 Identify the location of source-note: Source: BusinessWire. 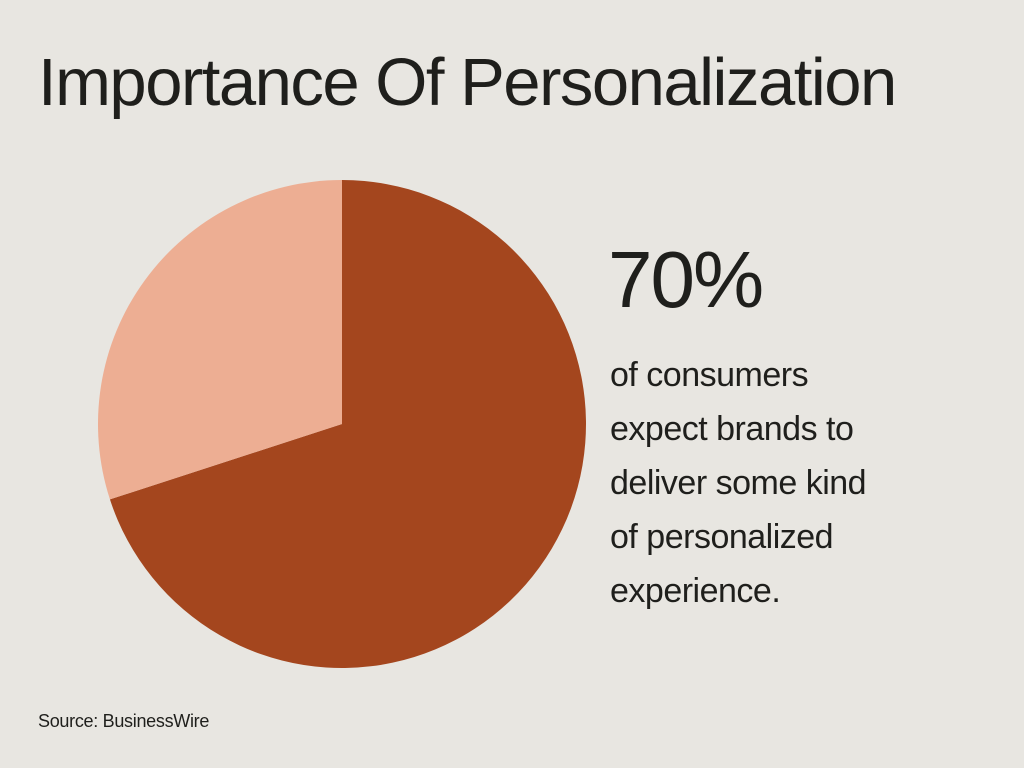
(124, 721).